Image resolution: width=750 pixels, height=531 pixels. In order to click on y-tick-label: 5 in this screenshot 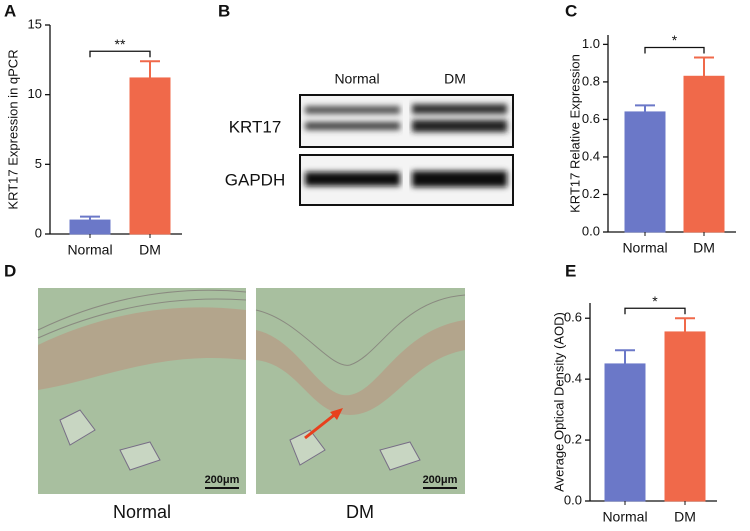, I will do `click(38, 163)`.